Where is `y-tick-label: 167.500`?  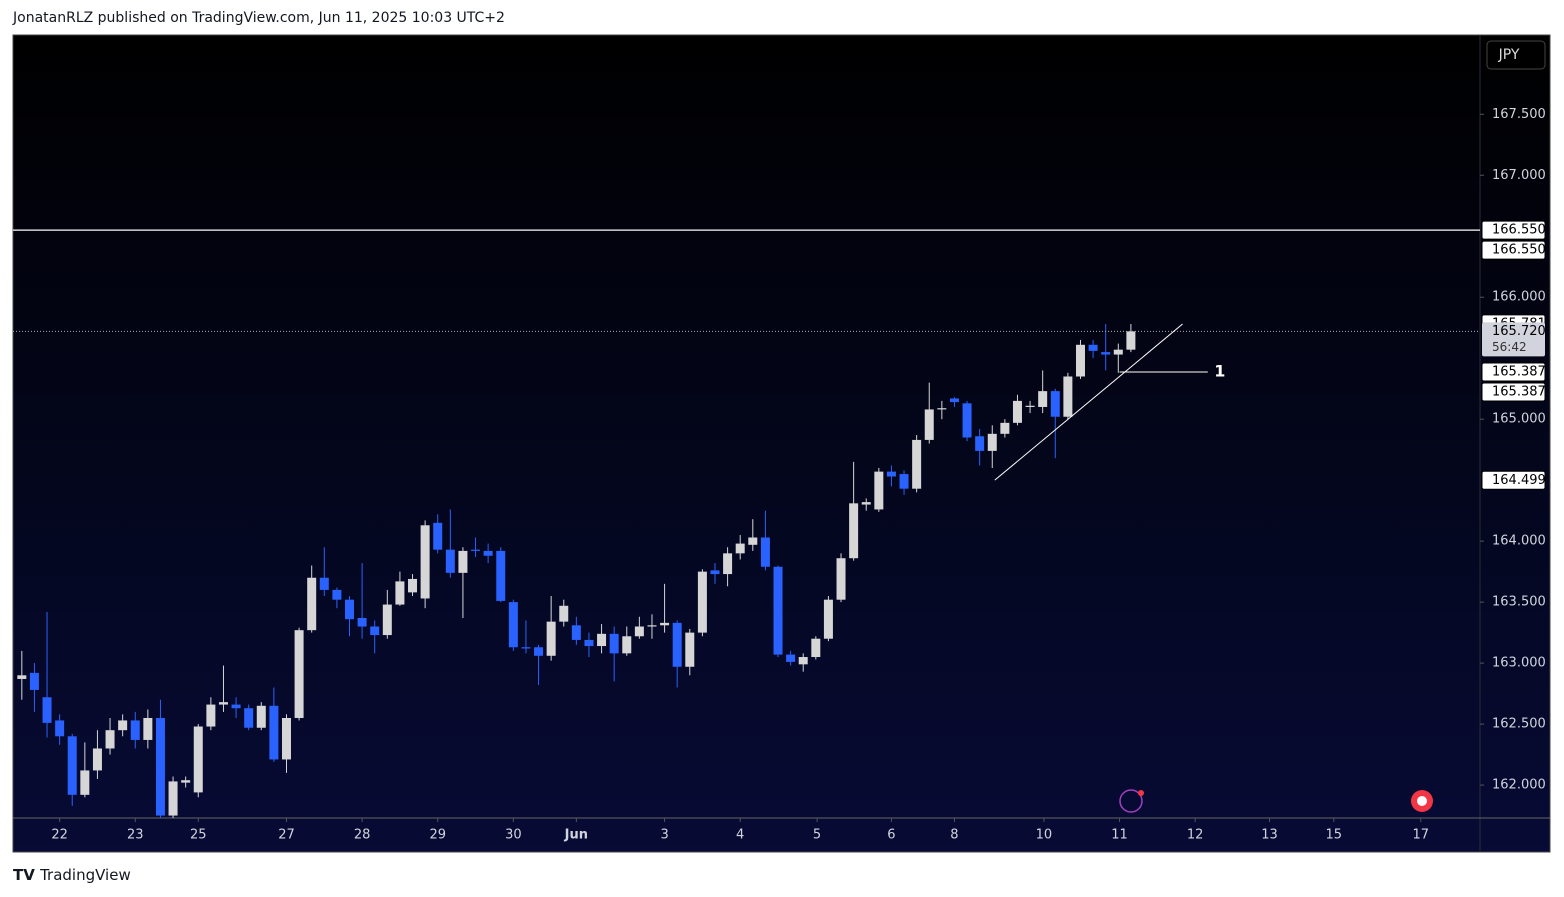 y-tick-label: 167.500 is located at coordinates (1519, 114).